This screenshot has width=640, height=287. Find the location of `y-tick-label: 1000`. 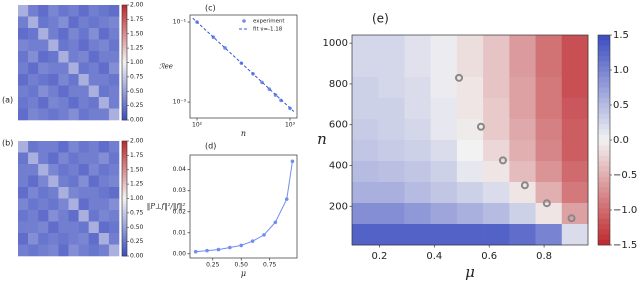

y-tick-label: 1000 is located at coordinates (335, 43).